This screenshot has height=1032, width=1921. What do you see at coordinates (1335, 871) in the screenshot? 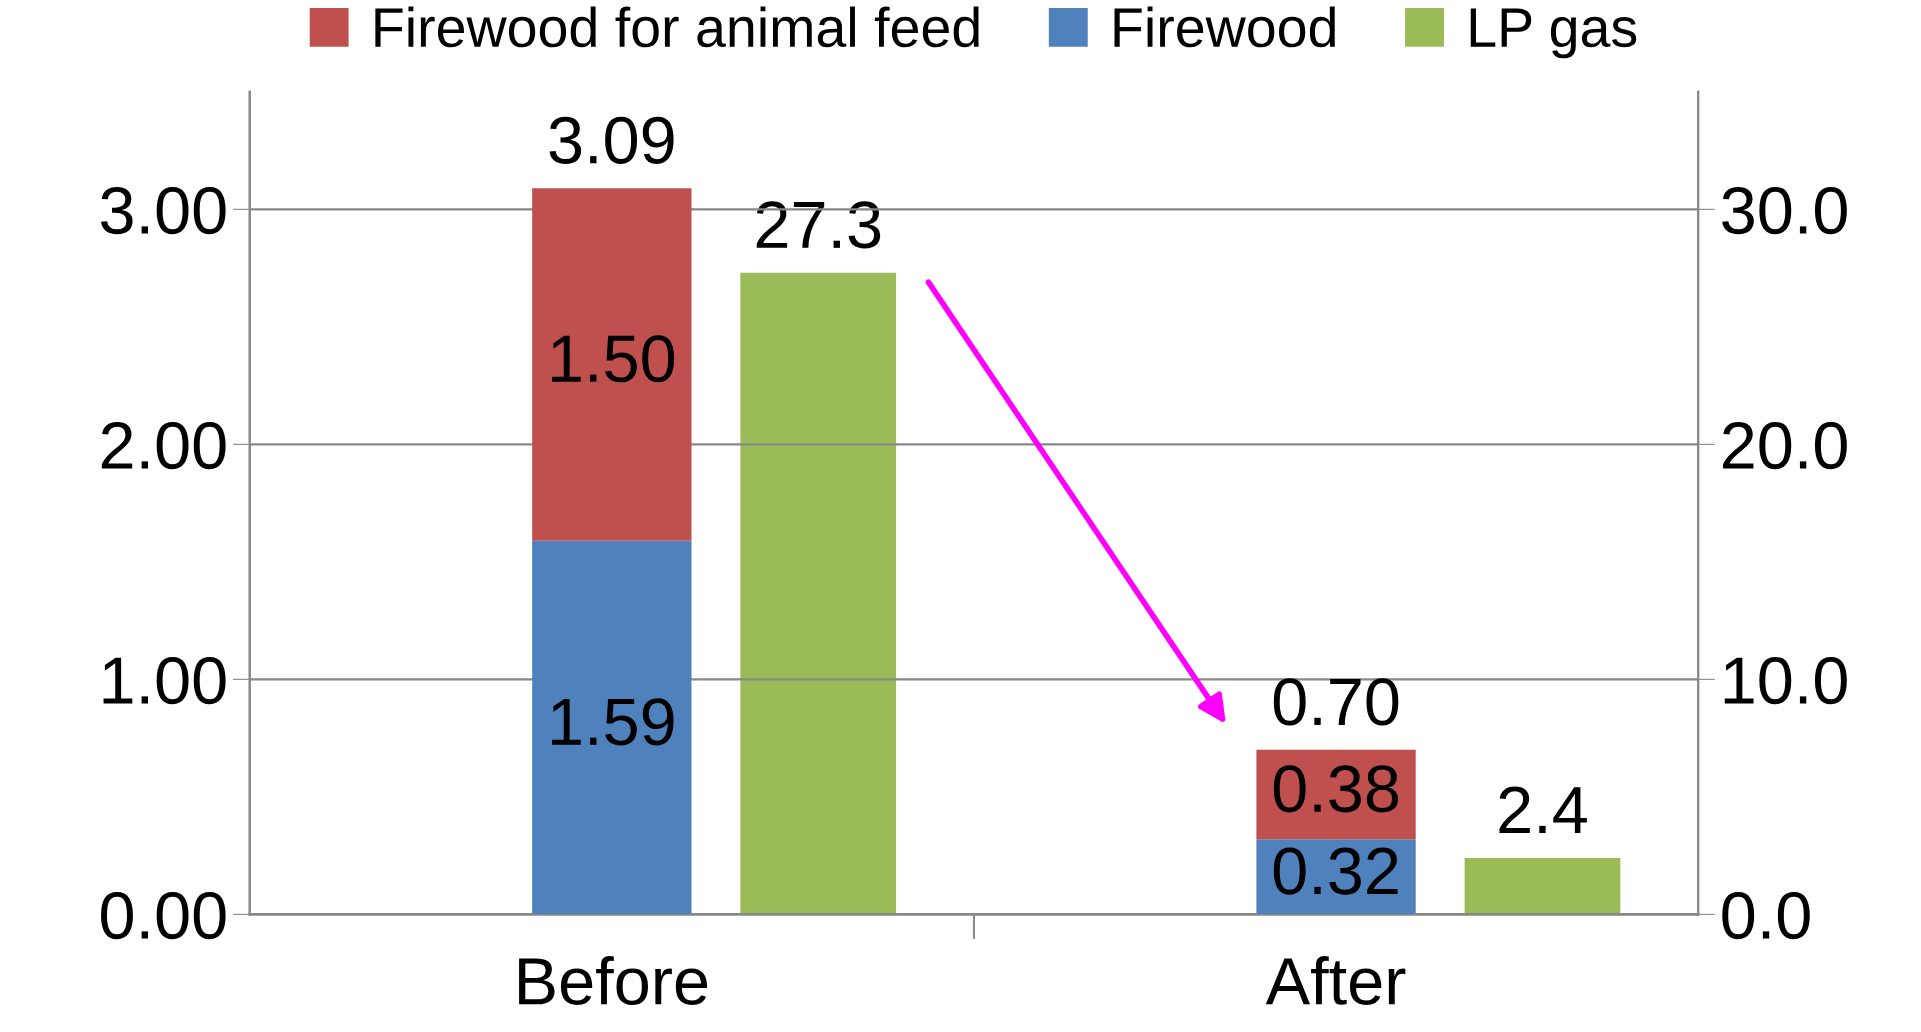
I see `data-label: 0.32` at bounding box center [1335, 871].